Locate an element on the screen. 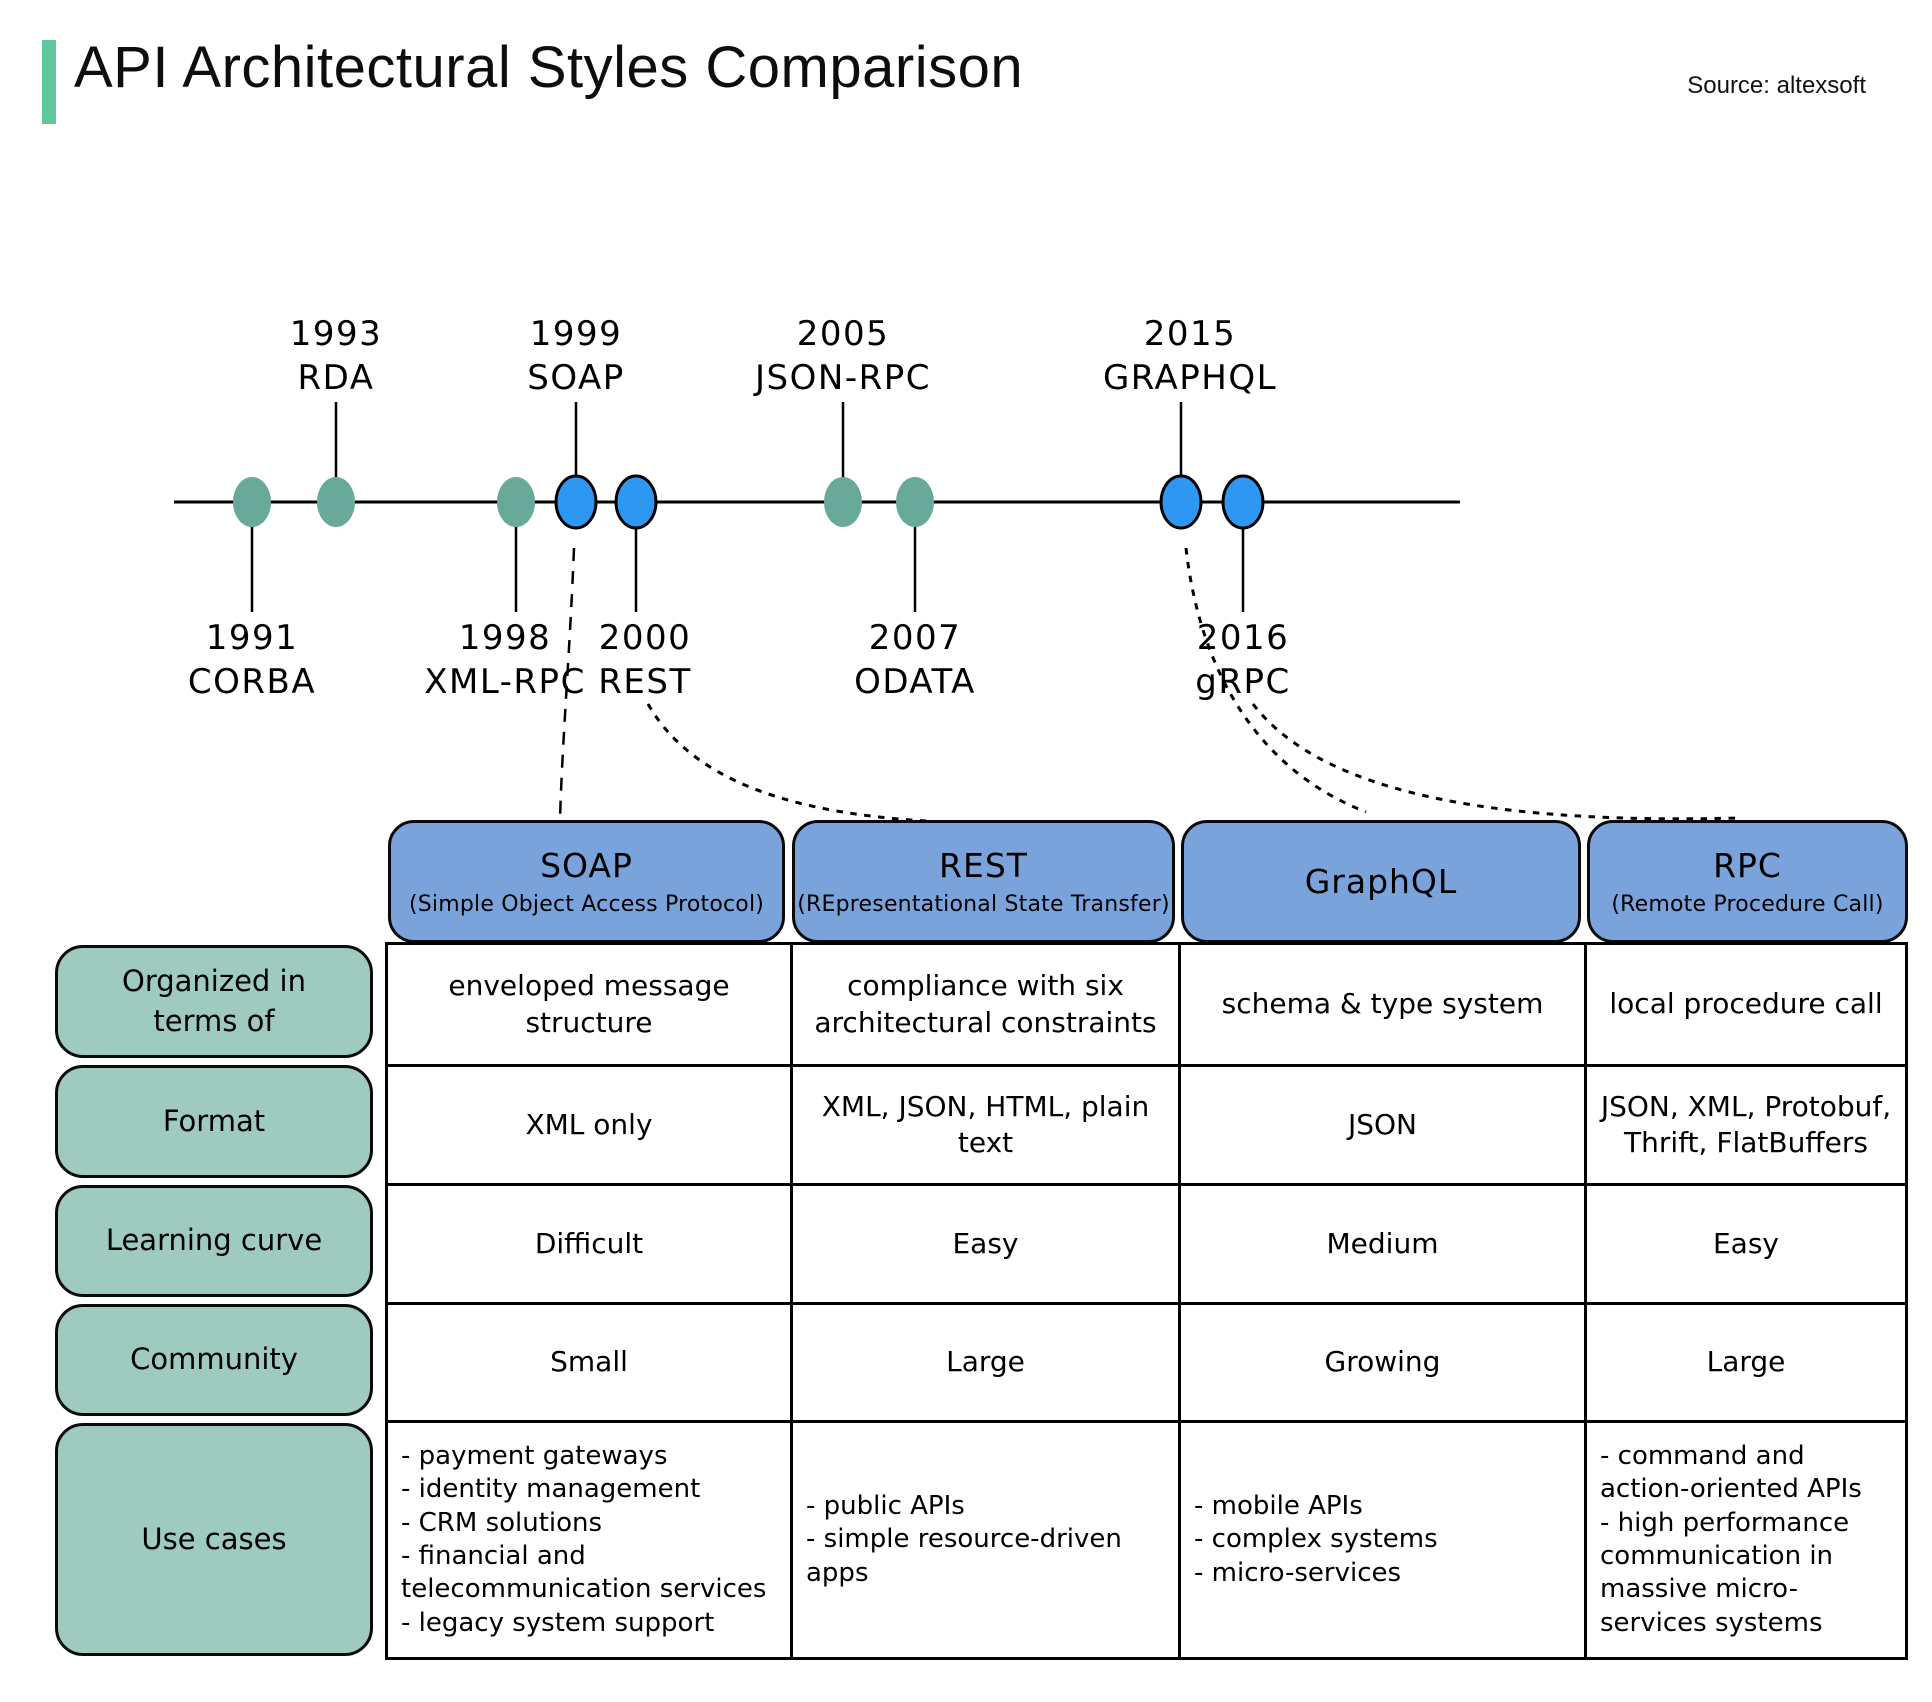 The image size is (1932, 1702). column-header-rest: REST (REpresentational State Transfer) is located at coordinates (983, 881).